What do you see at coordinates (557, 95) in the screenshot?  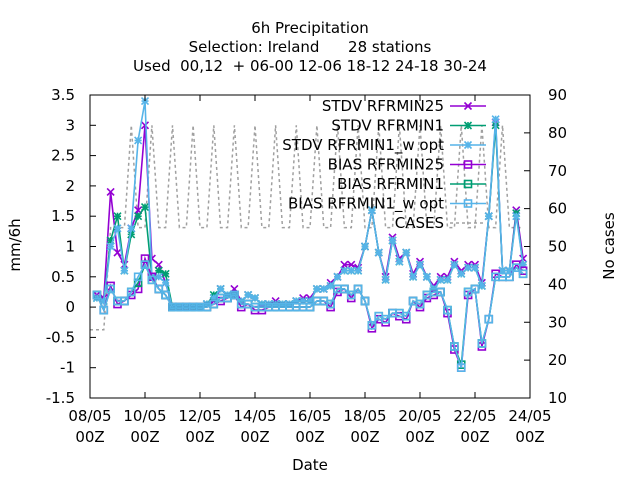 I see `y2-tick-label: 90` at bounding box center [557, 95].